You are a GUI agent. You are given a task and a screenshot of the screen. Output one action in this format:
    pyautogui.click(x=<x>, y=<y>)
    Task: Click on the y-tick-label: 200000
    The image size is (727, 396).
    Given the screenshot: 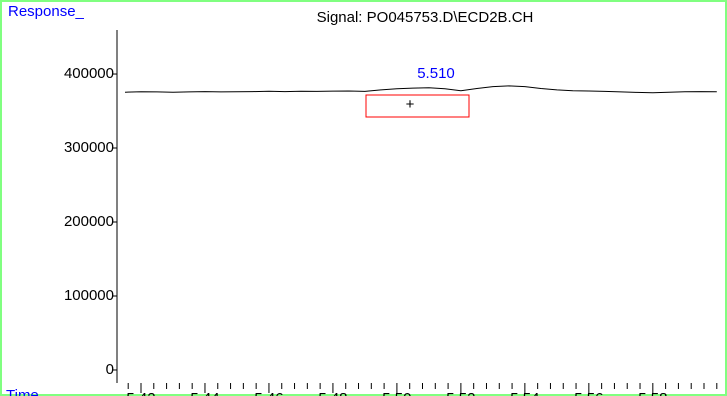 What is the action you would take?
    pyautogui.click(x=89, y=221)
    